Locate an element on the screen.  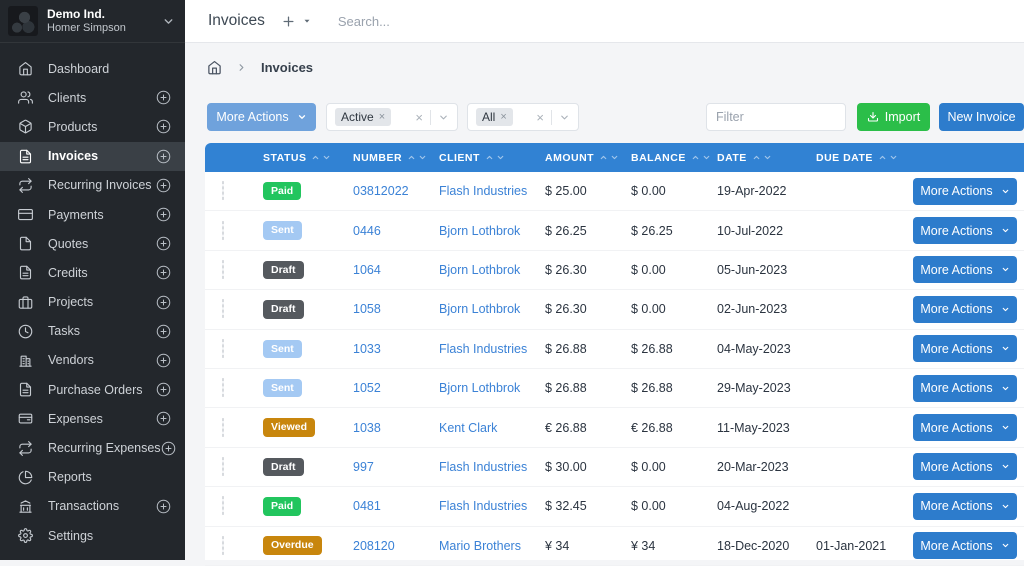
sidebar-item-credits: Credits is located at coordinates (92, 272).